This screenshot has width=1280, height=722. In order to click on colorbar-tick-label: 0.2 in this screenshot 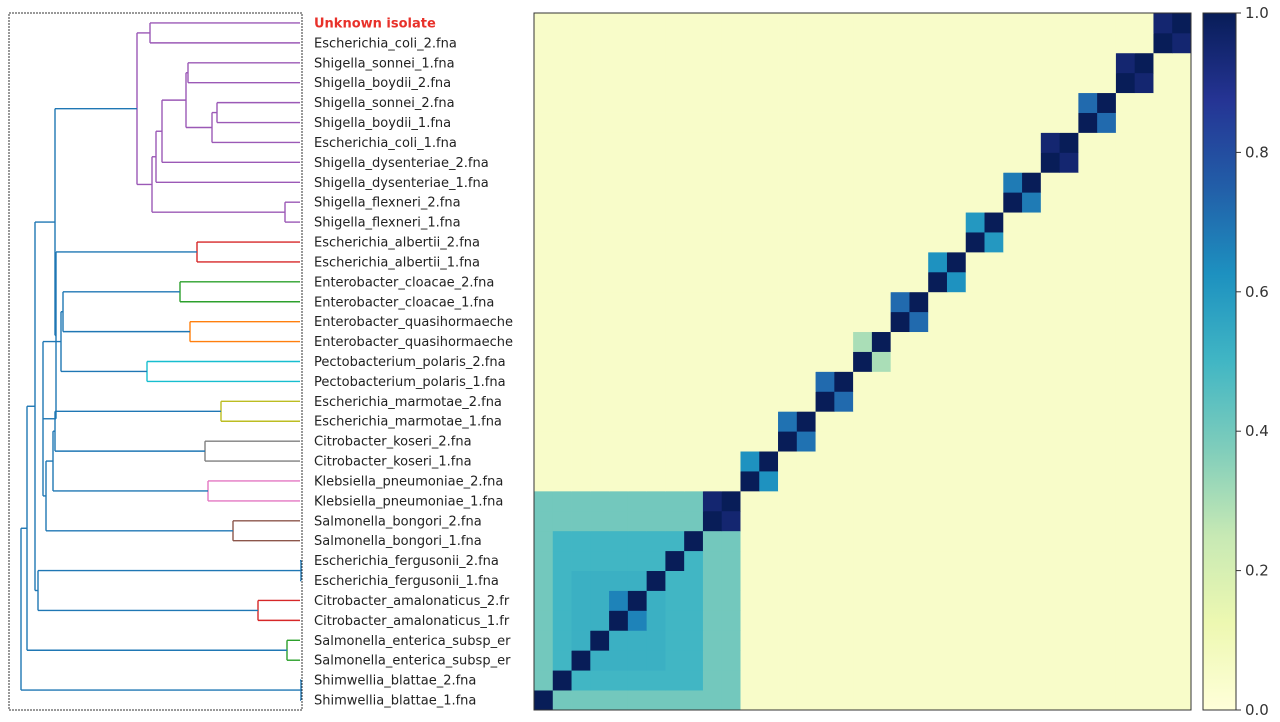, I will do `click(1257, 571)`.